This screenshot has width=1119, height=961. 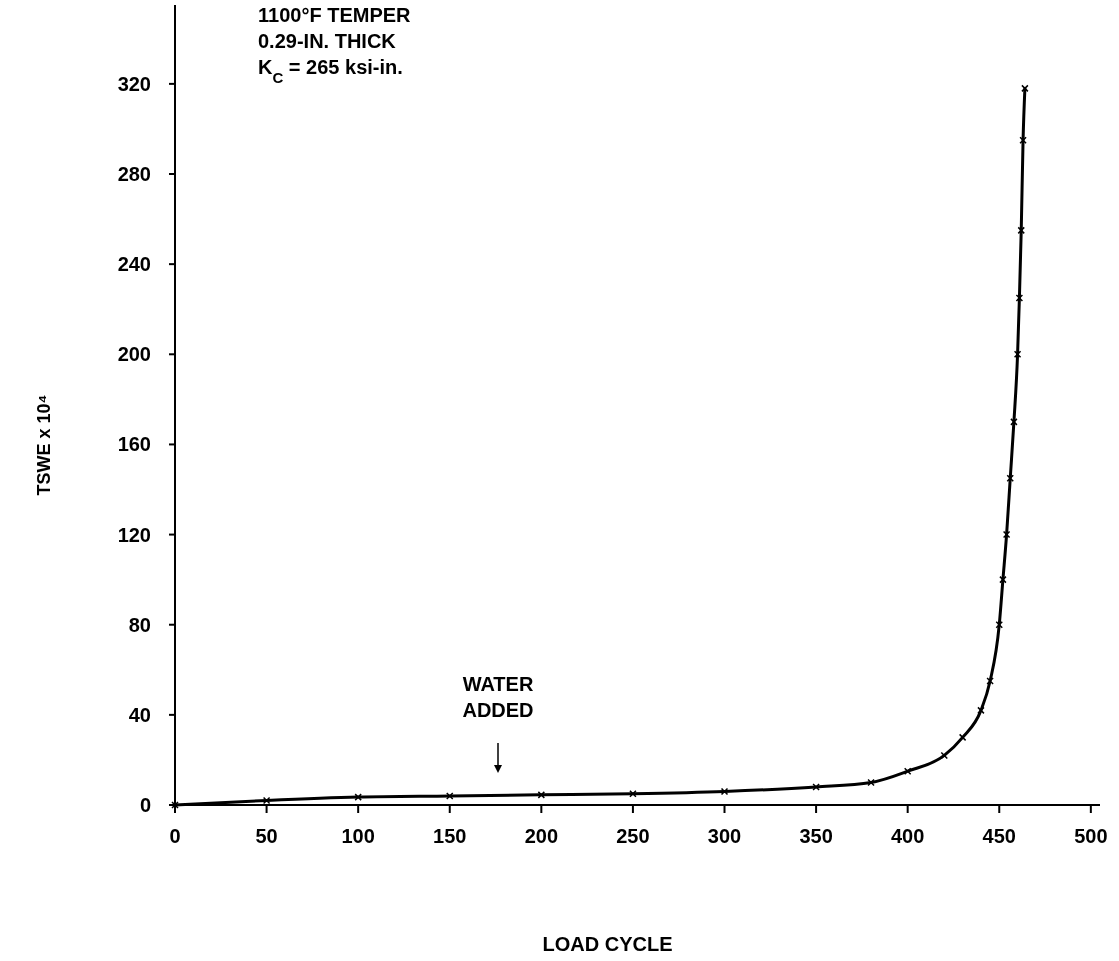 What do you see at coordinates (724, 836) in the screenshot?
I see `x-tick-label: 300` at bounding box center [724, 836].